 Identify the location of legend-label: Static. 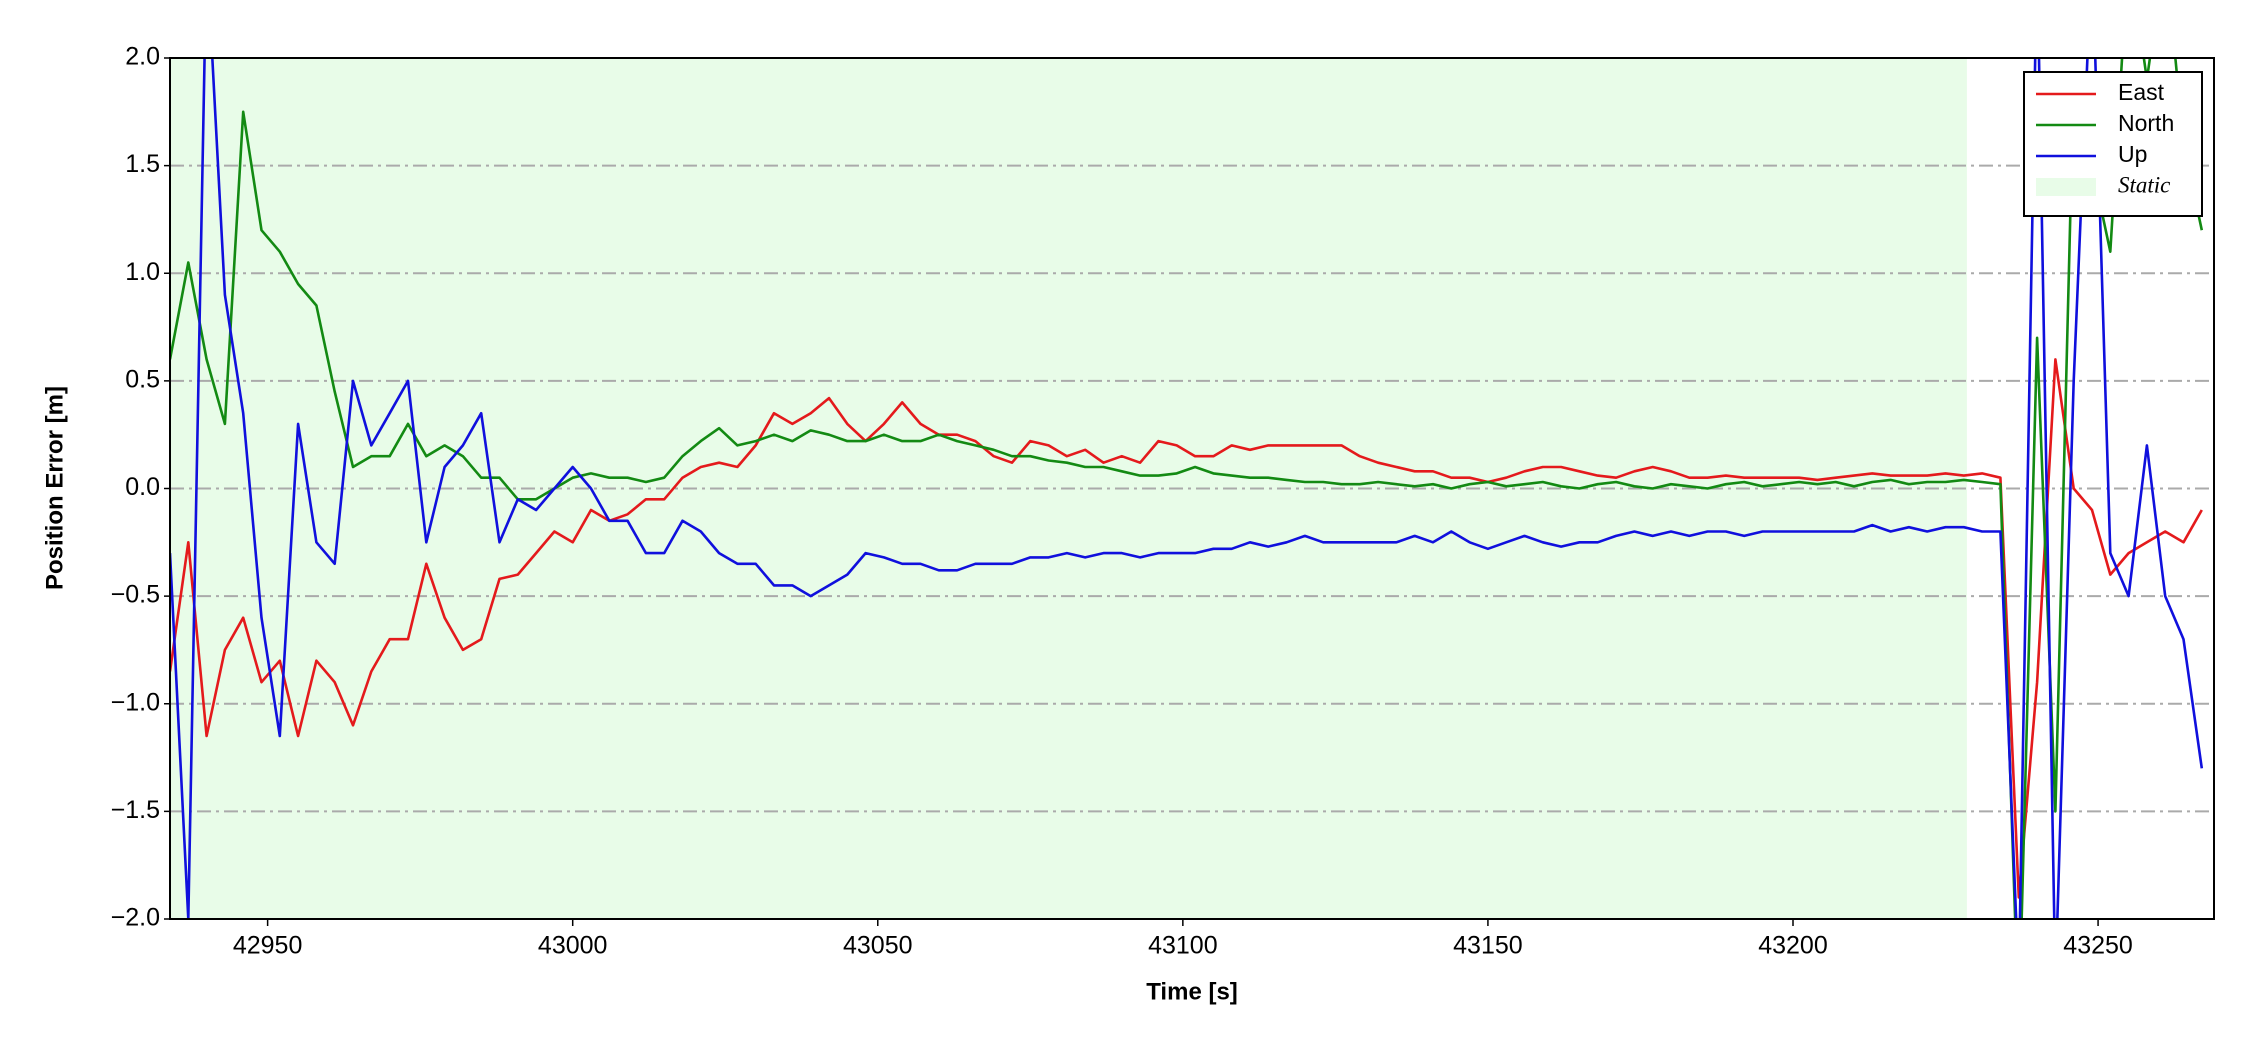
(2144, 184).